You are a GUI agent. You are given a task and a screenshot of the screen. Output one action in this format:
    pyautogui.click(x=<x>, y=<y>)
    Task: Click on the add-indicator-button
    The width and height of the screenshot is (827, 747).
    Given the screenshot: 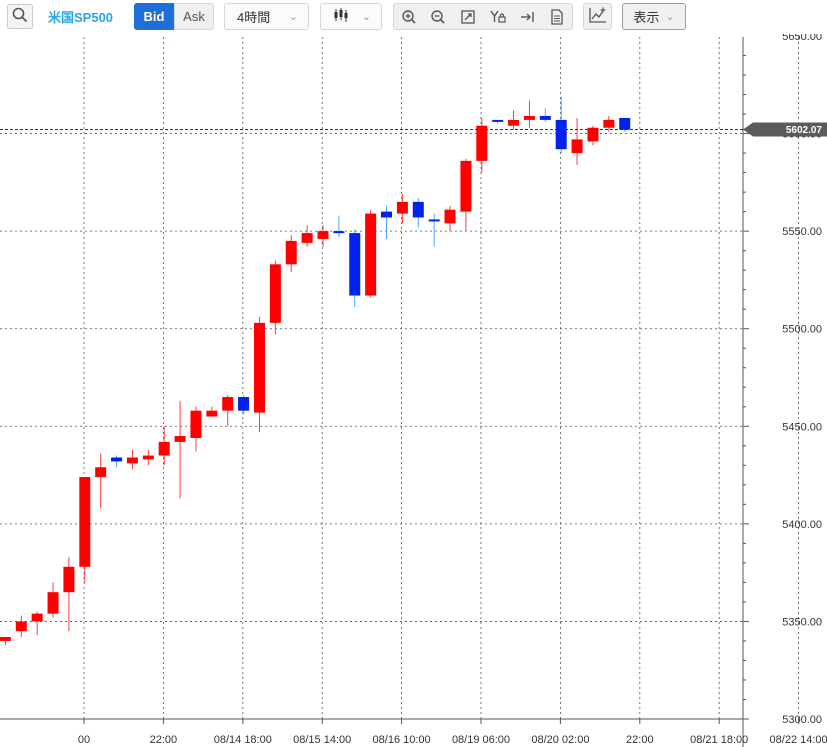 What is the action you would take?
    pyautogui.click(x=597, y=16)
    